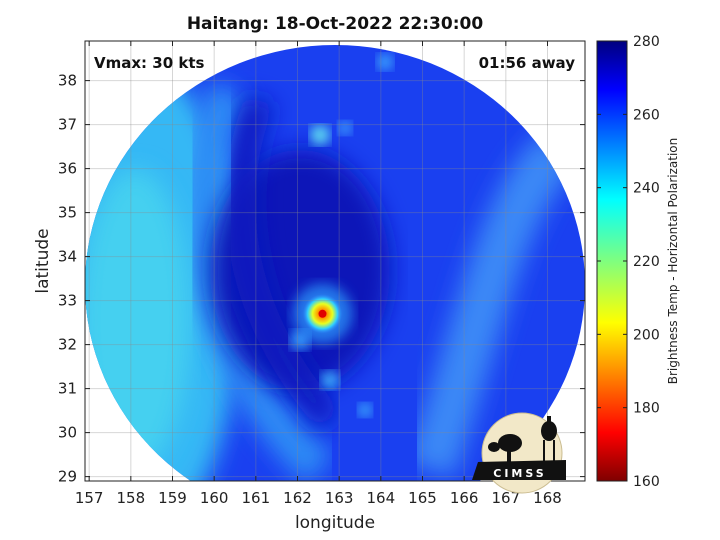 Image resolution: width=720 pixels, height=540 pixels. Describe the element at coordinates (335, 24) in the screenshot. I see `chart-title: Haitang: 18-Oct-2022 22:30:00` at that location.